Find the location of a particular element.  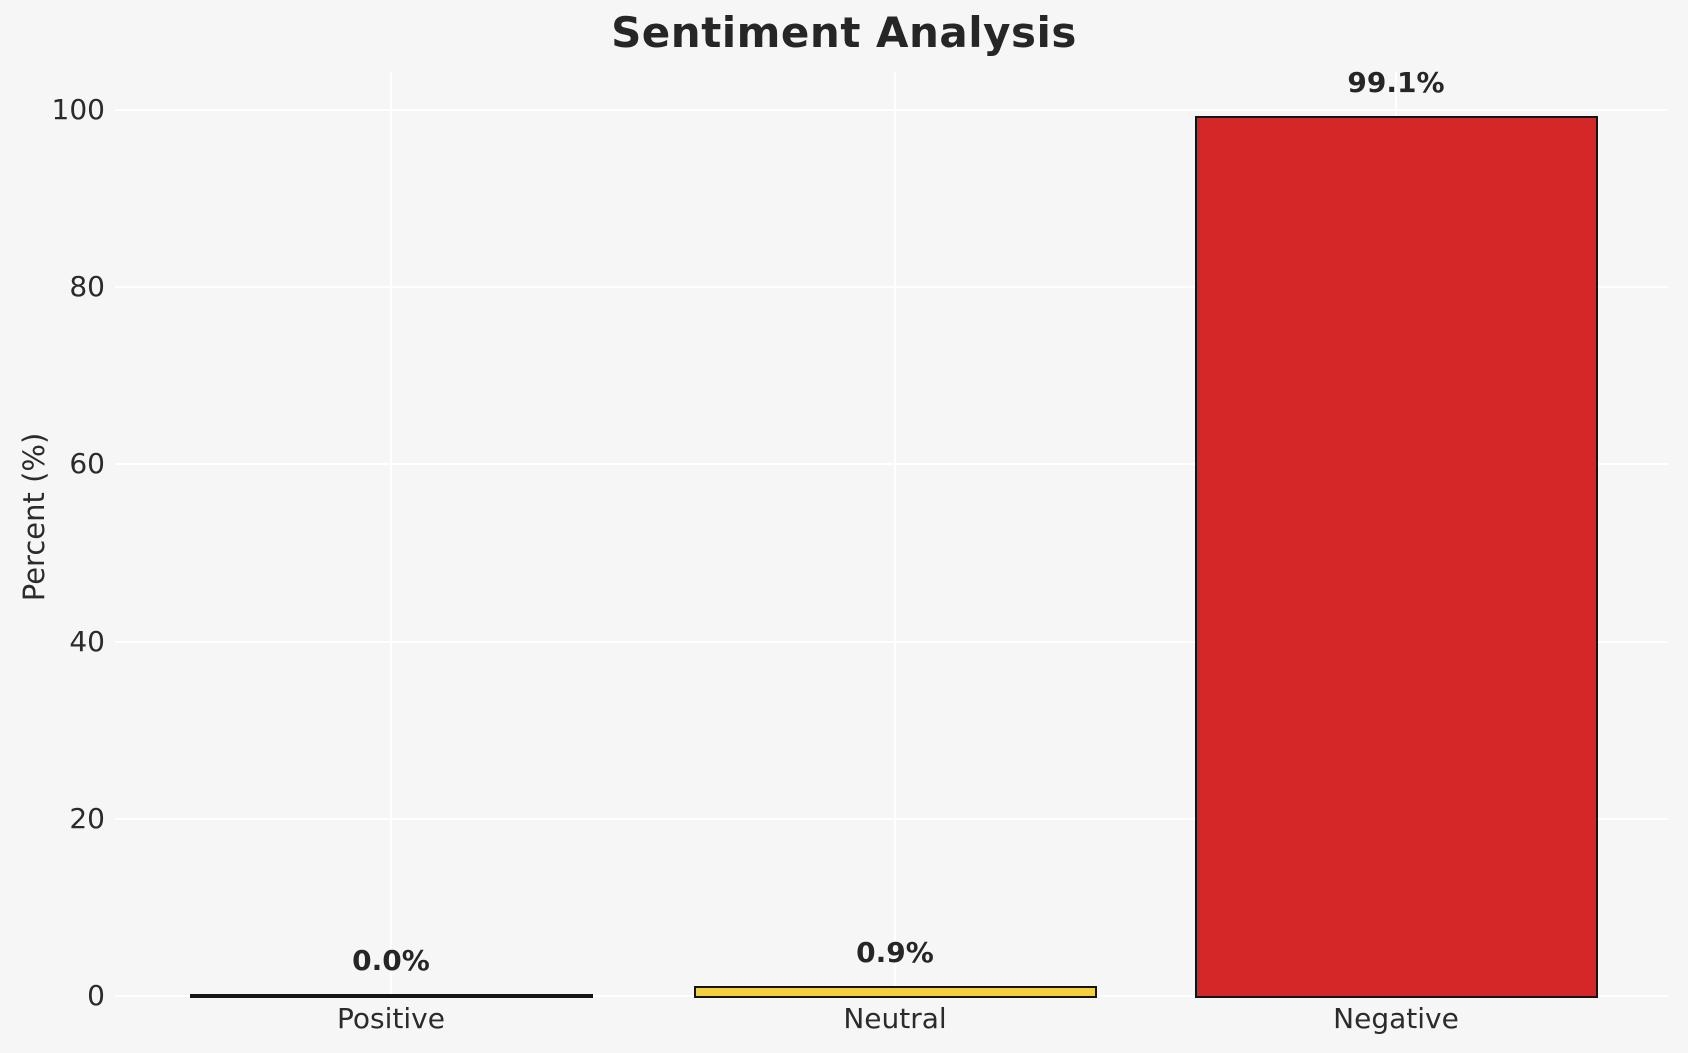

y-tick-label: 80 is located at coordinates (87, 287).